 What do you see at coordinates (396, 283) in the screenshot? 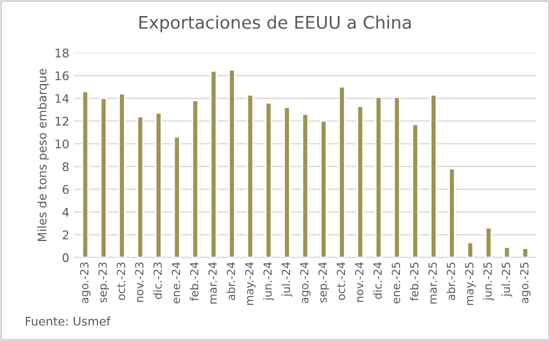
I see `x-tick-label: ene.-25` at bounding box center [396, 283].